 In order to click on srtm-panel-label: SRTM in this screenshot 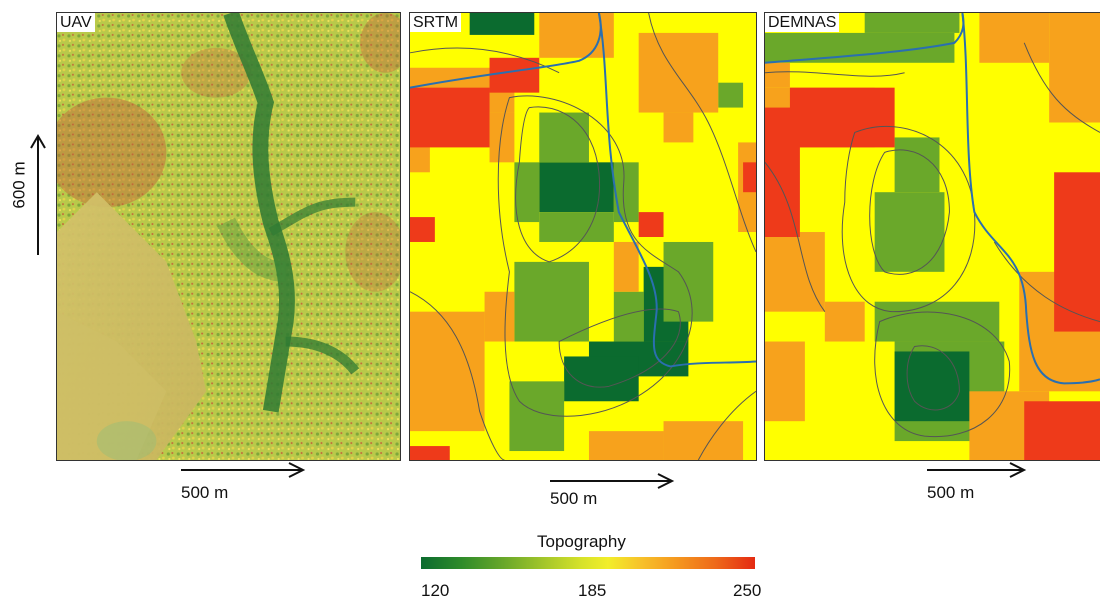, I will do `click(436, 22)`.